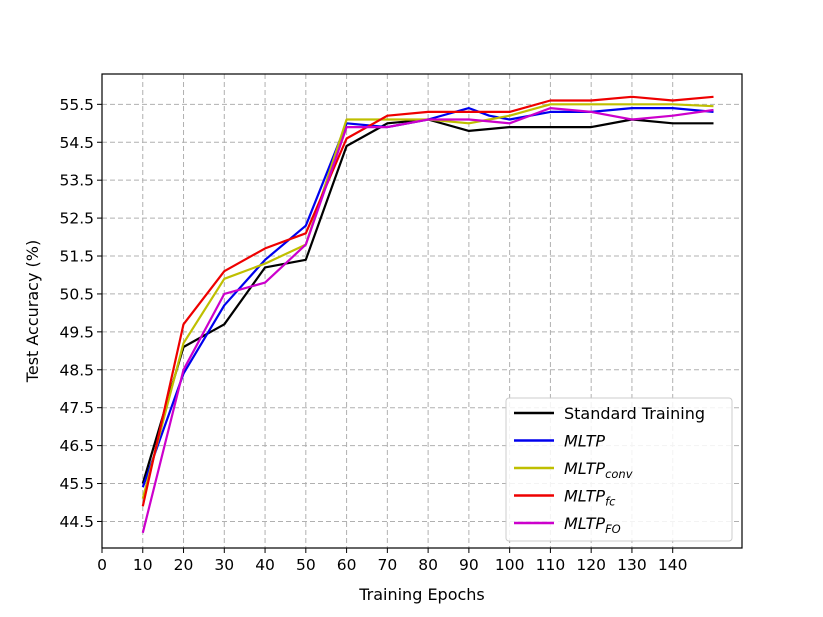 This screenshot has height=617, width=823. Describe the element at coordinates (76, 181) in the screenshot. I see `y-tick-label: 53.5` at that location.